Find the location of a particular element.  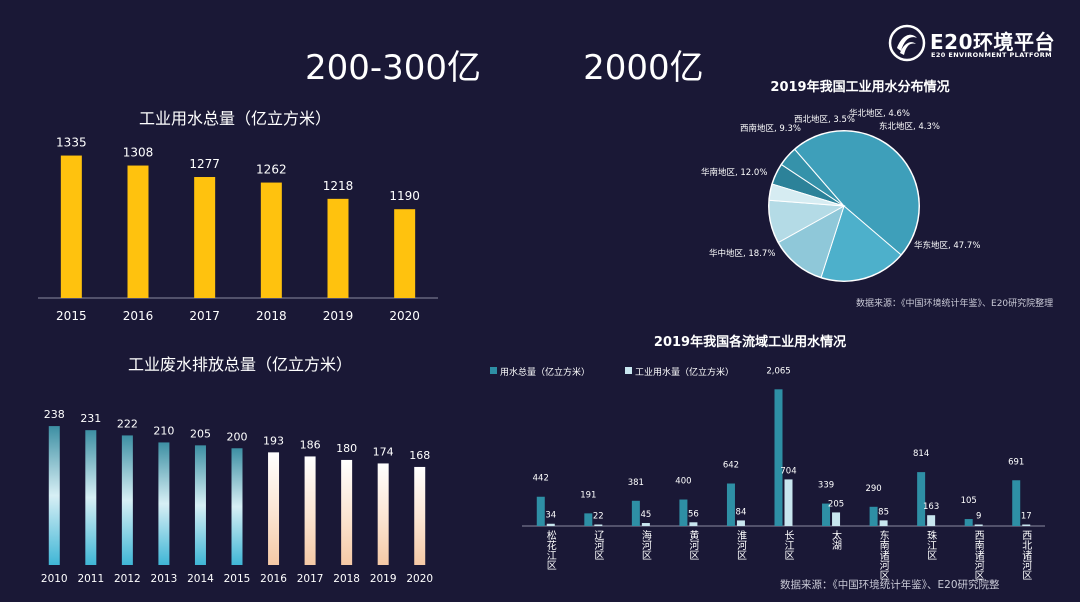

pie-slice-label: 东北地区, 4.3% is located at coordinates (909, 126).